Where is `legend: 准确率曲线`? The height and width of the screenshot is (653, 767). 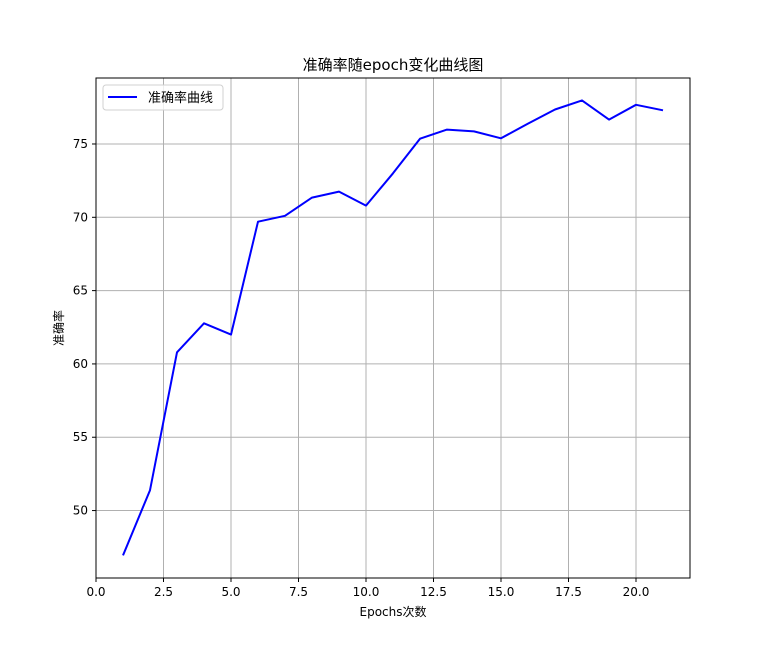 legend: 准确率曲线 is located at coordinates (163, 97).